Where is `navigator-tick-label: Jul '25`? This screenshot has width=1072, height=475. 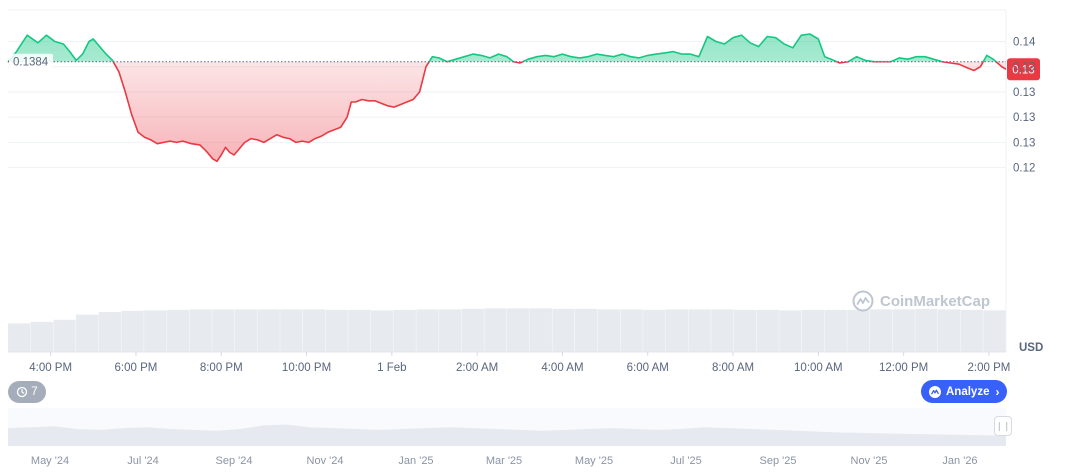 navigator-tick-label: Jul '25 is located at coordinates (685, 461).